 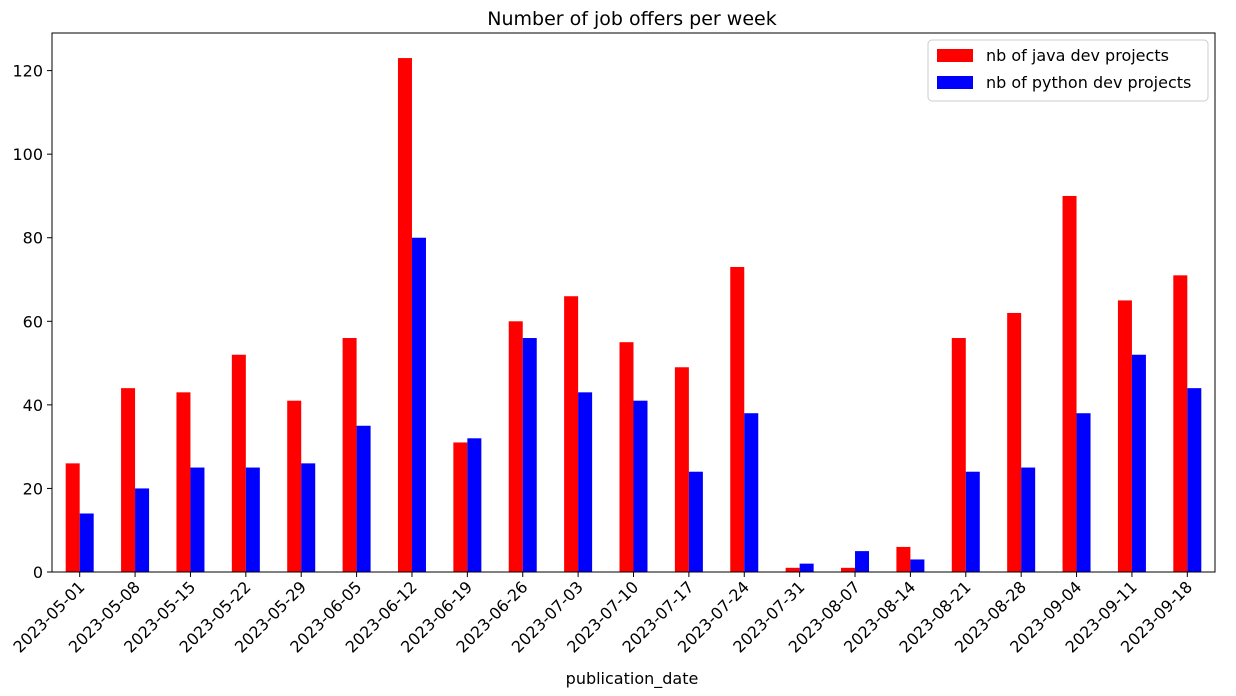 I want to click on y-tick-label: 80, so click(x=33, y=238).